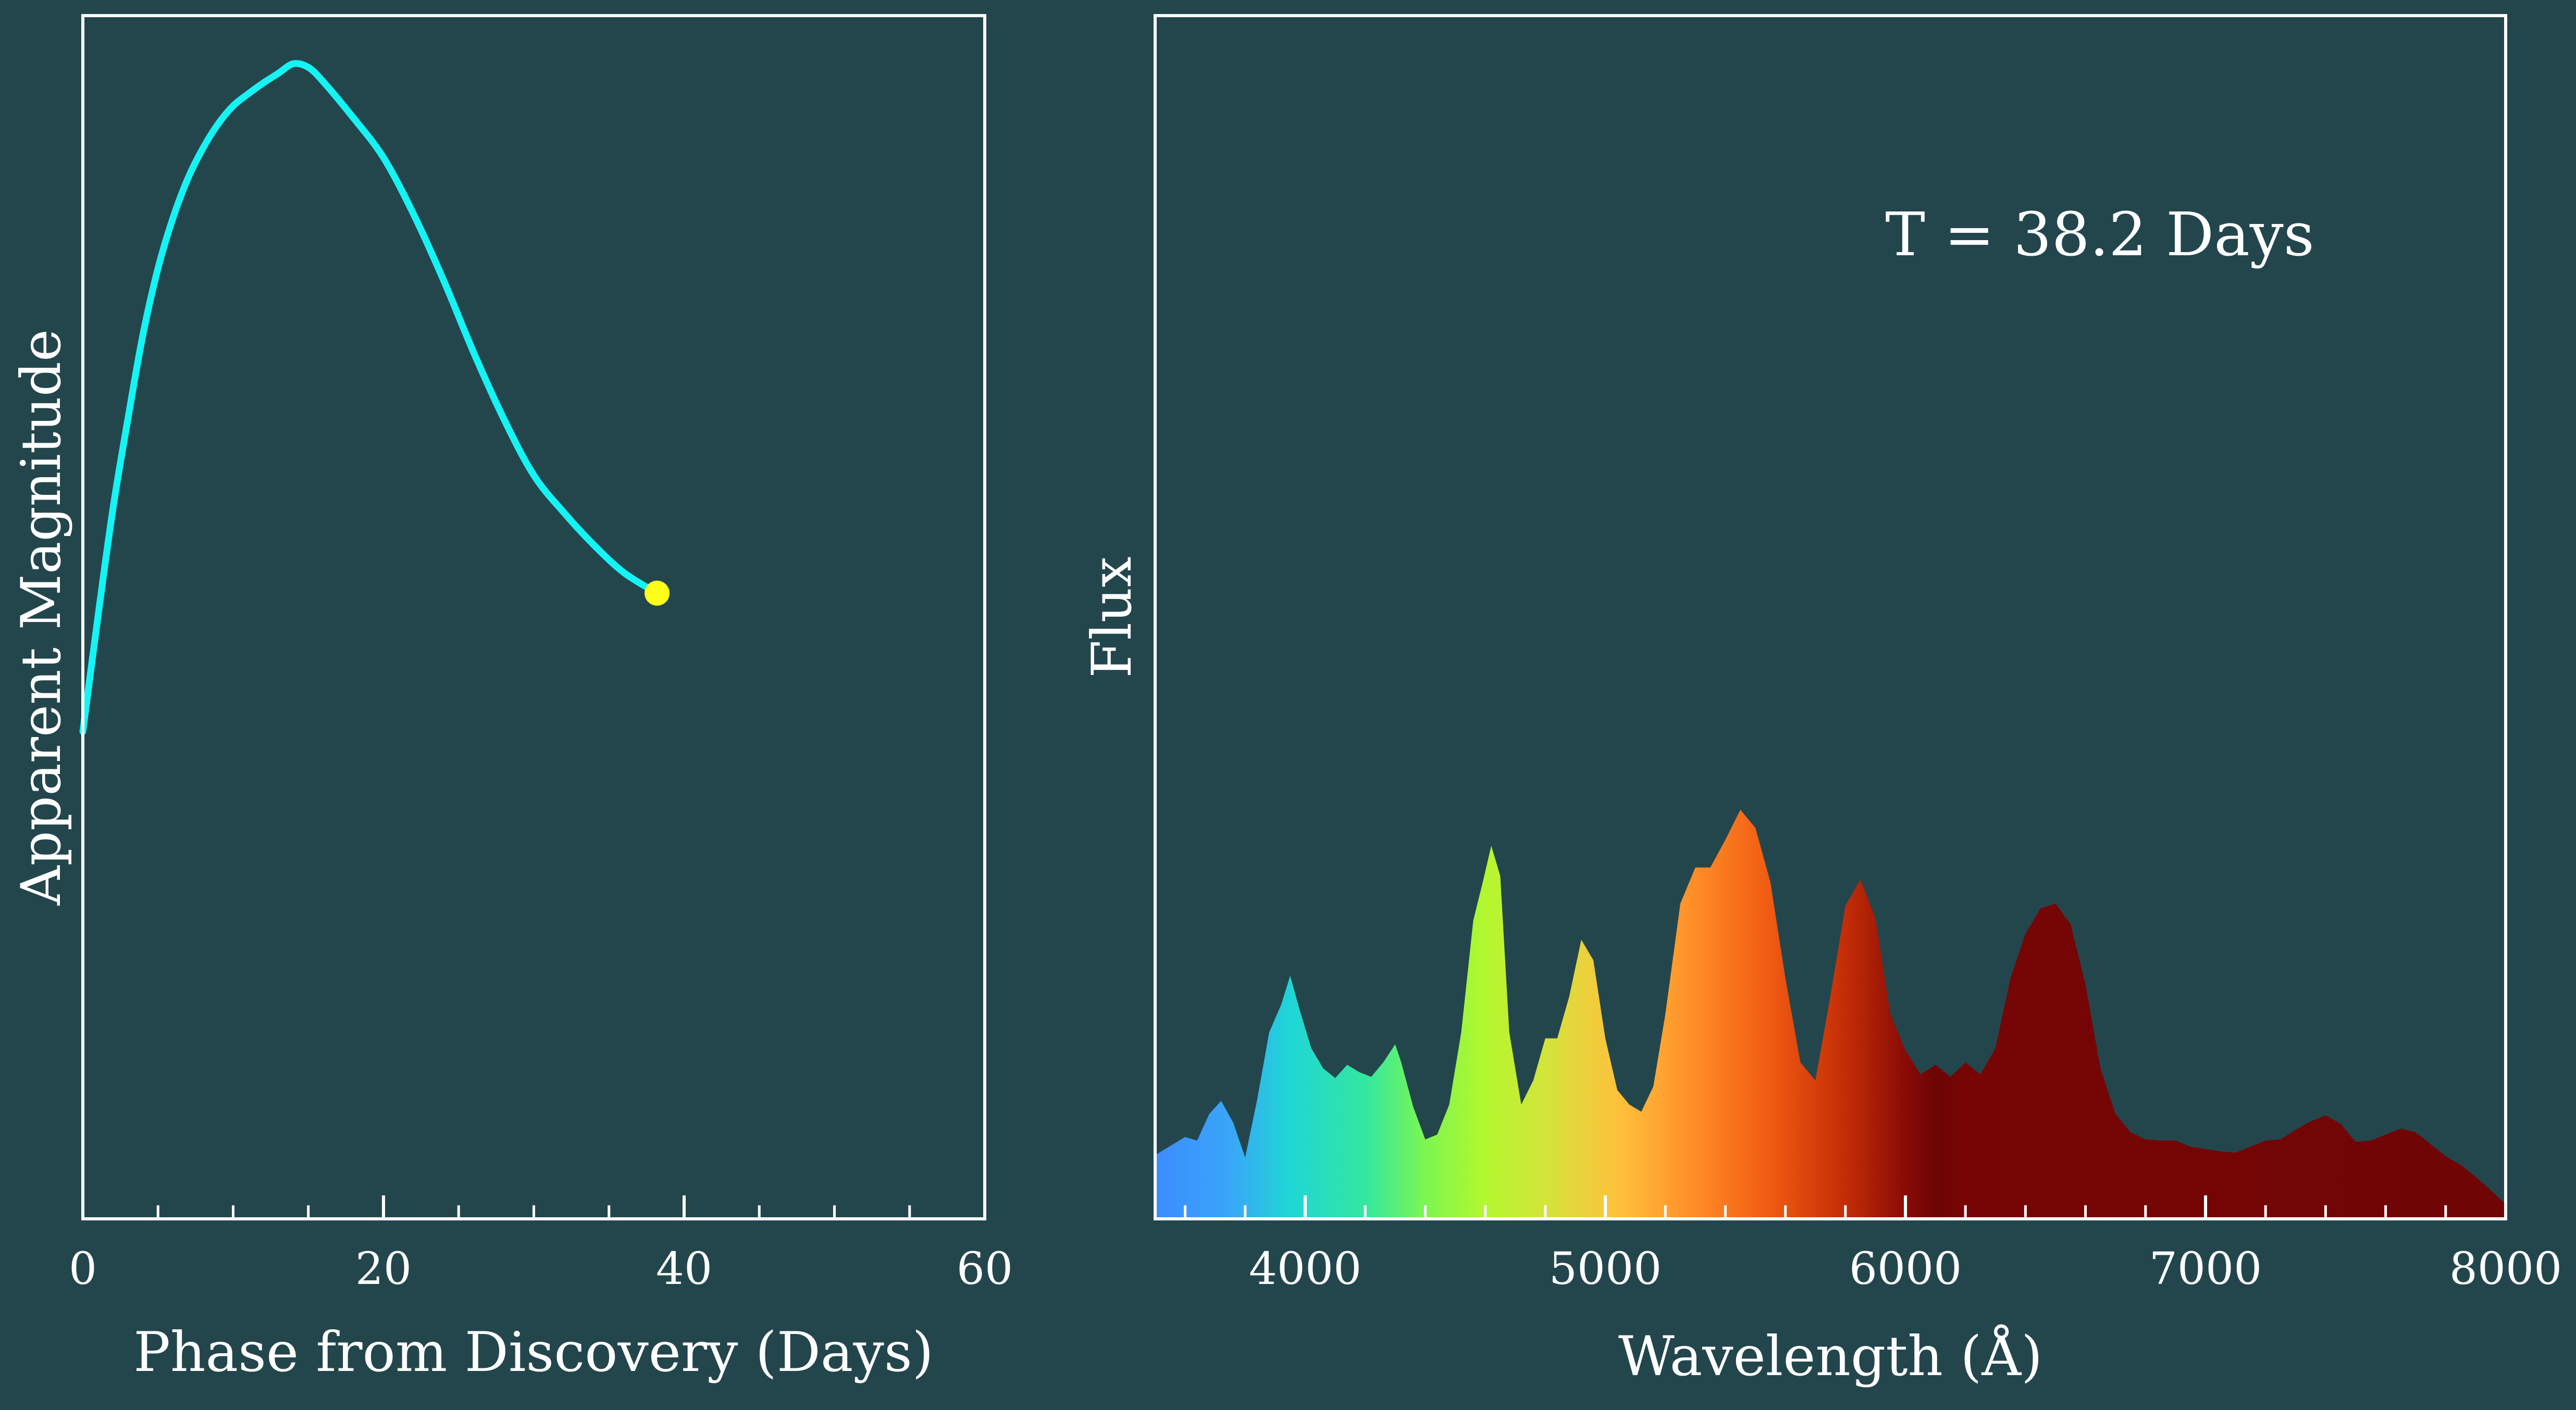 The width and height of the screenshot is (2576, 1410). I want to click on phase-annotation: T = 38.2 Days, so click(2099, 235).